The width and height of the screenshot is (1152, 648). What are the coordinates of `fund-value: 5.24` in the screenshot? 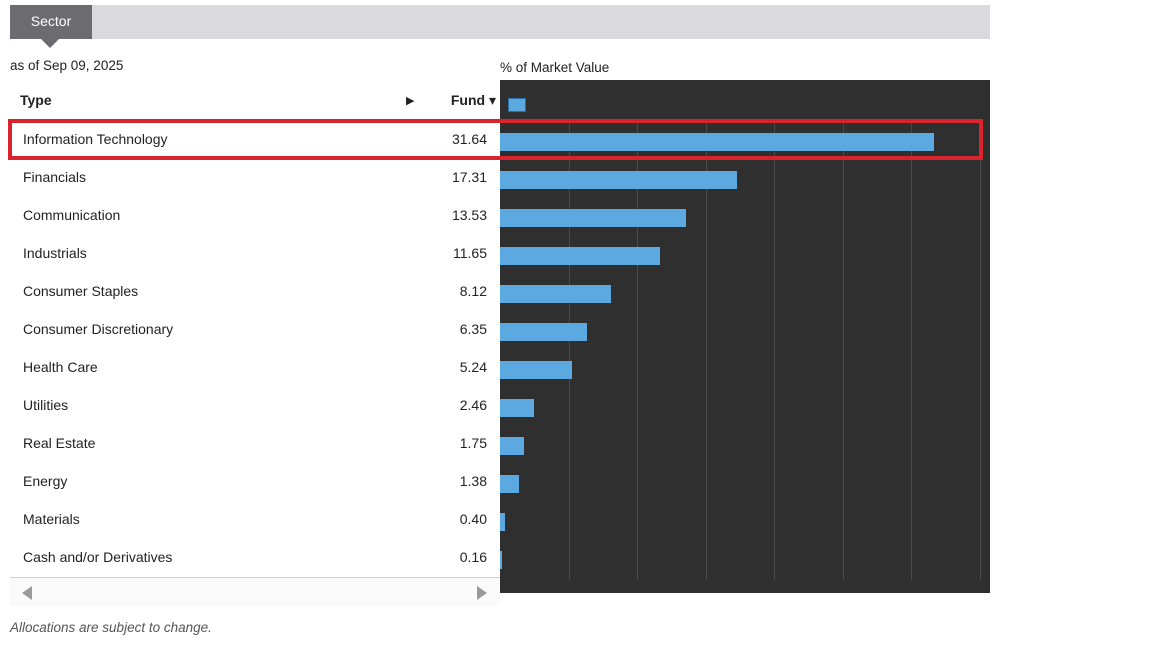 It's located at (473, 367).